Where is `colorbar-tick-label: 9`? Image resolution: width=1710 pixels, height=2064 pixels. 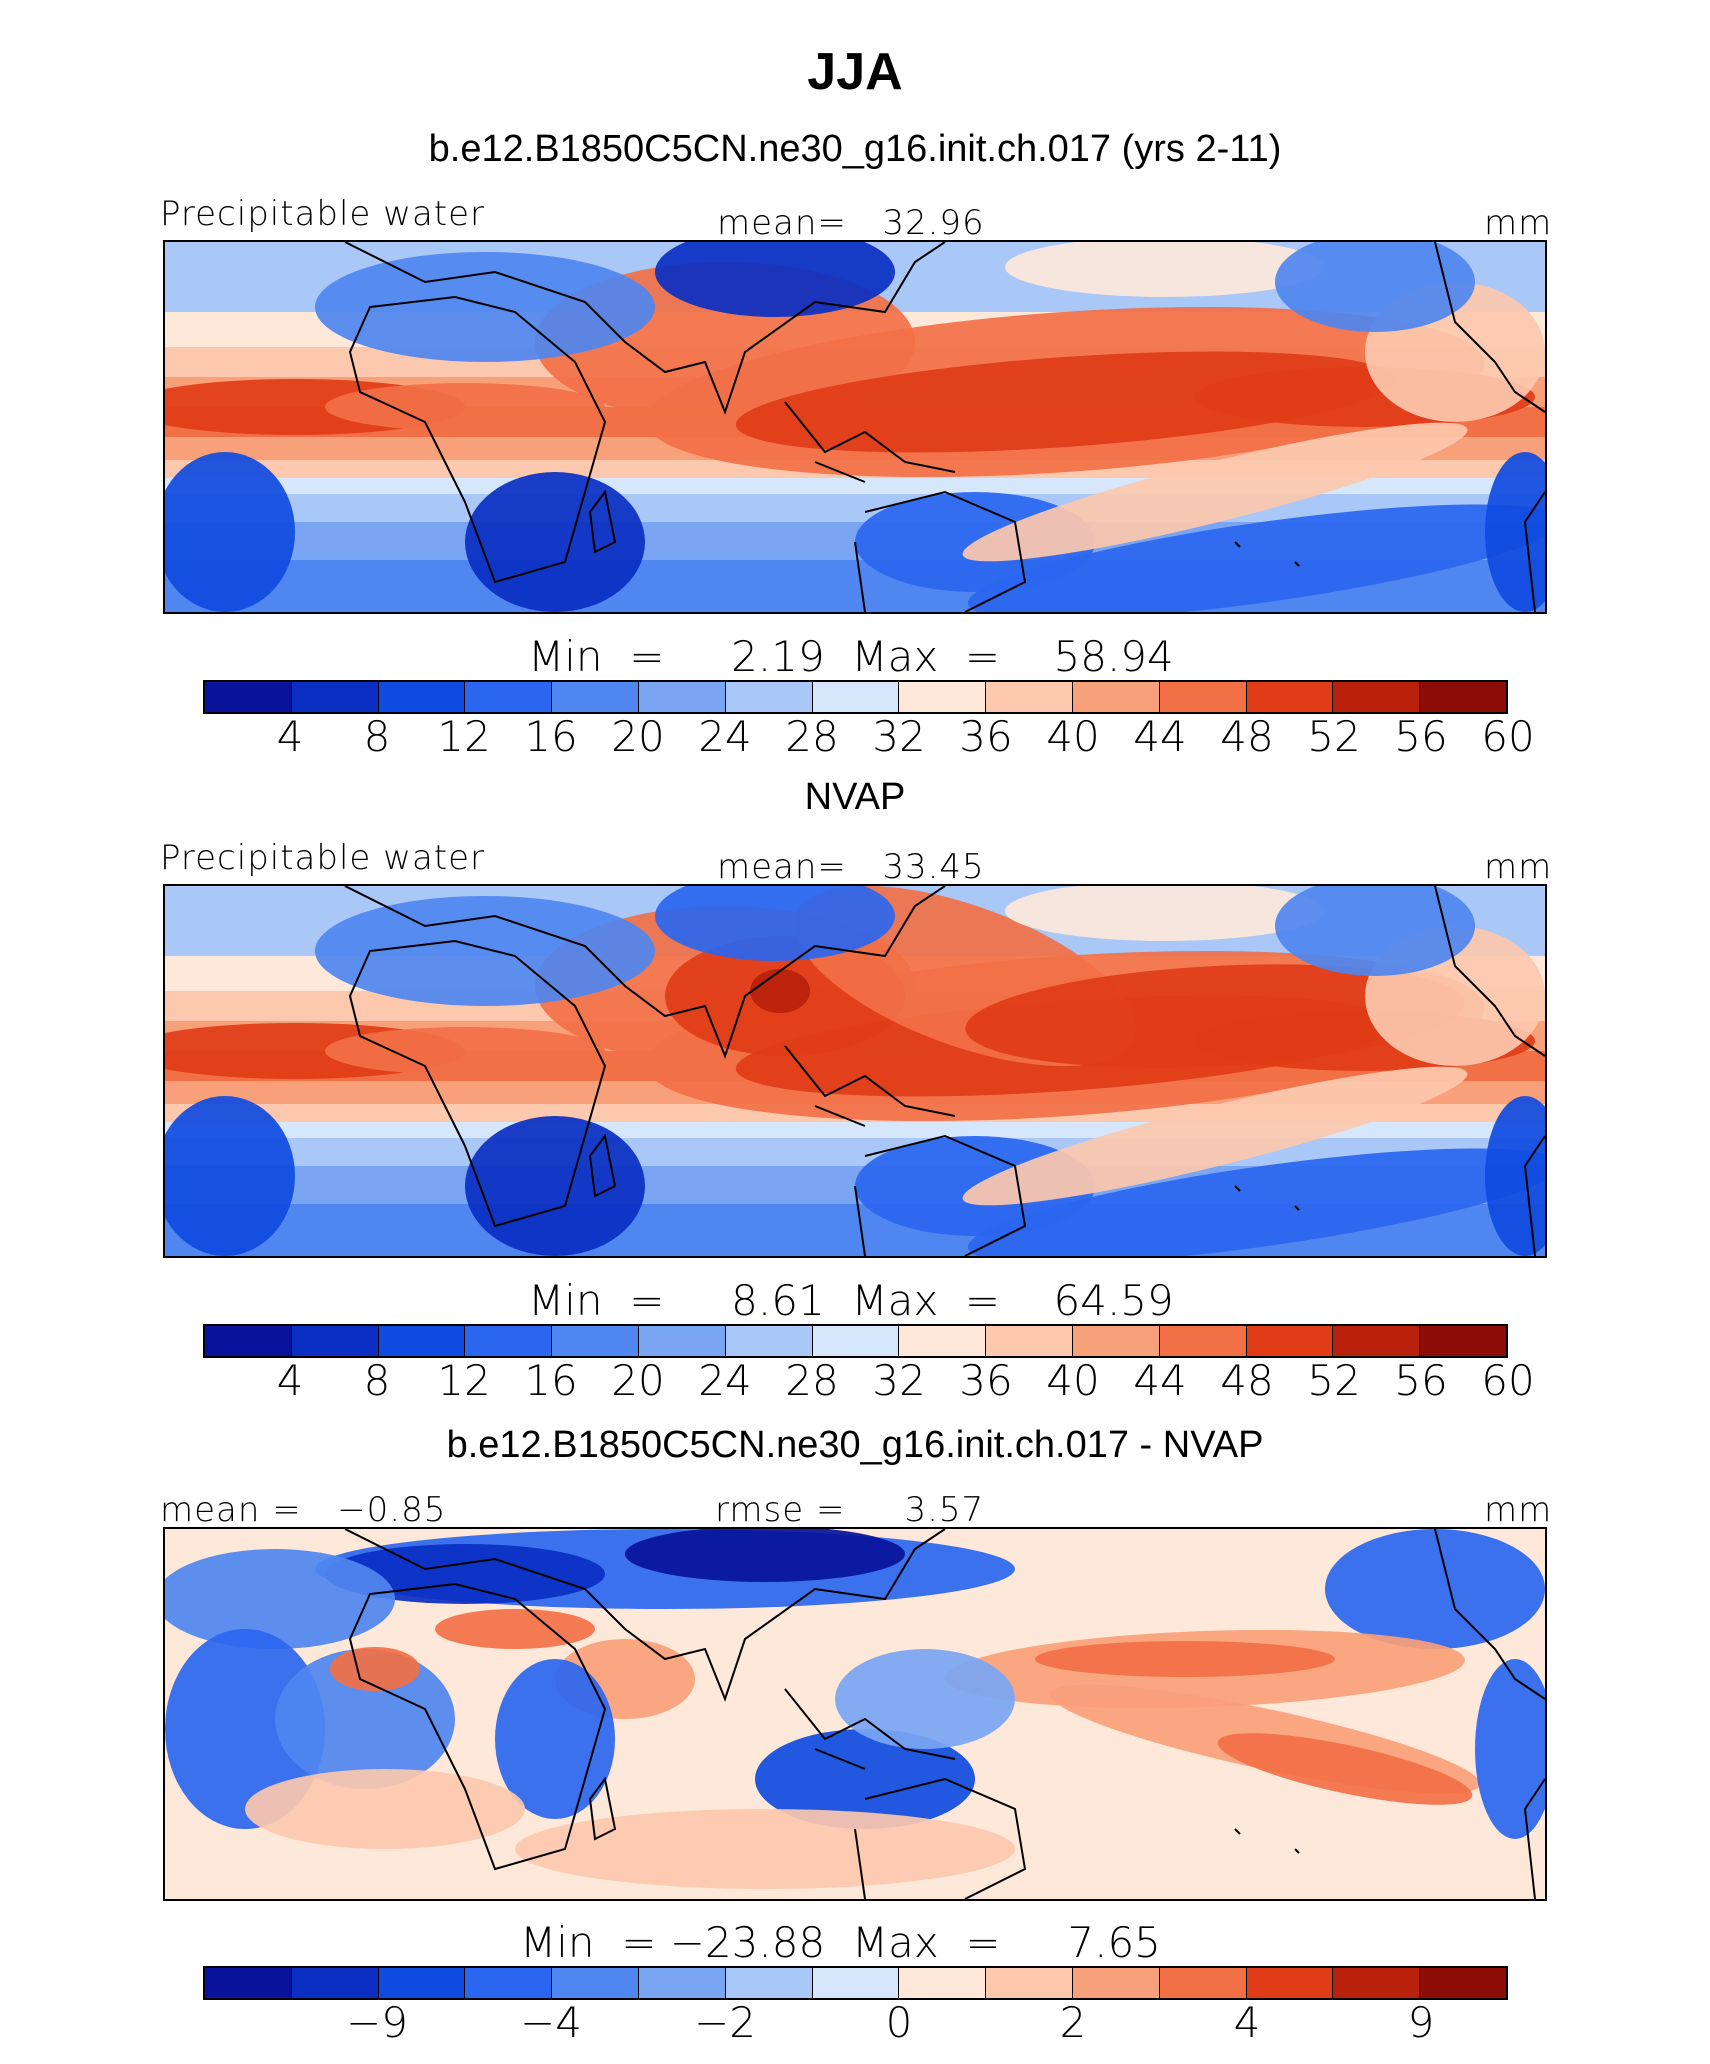
colorbar-tick-label: 9 is located at coordinates (1421, 2022).